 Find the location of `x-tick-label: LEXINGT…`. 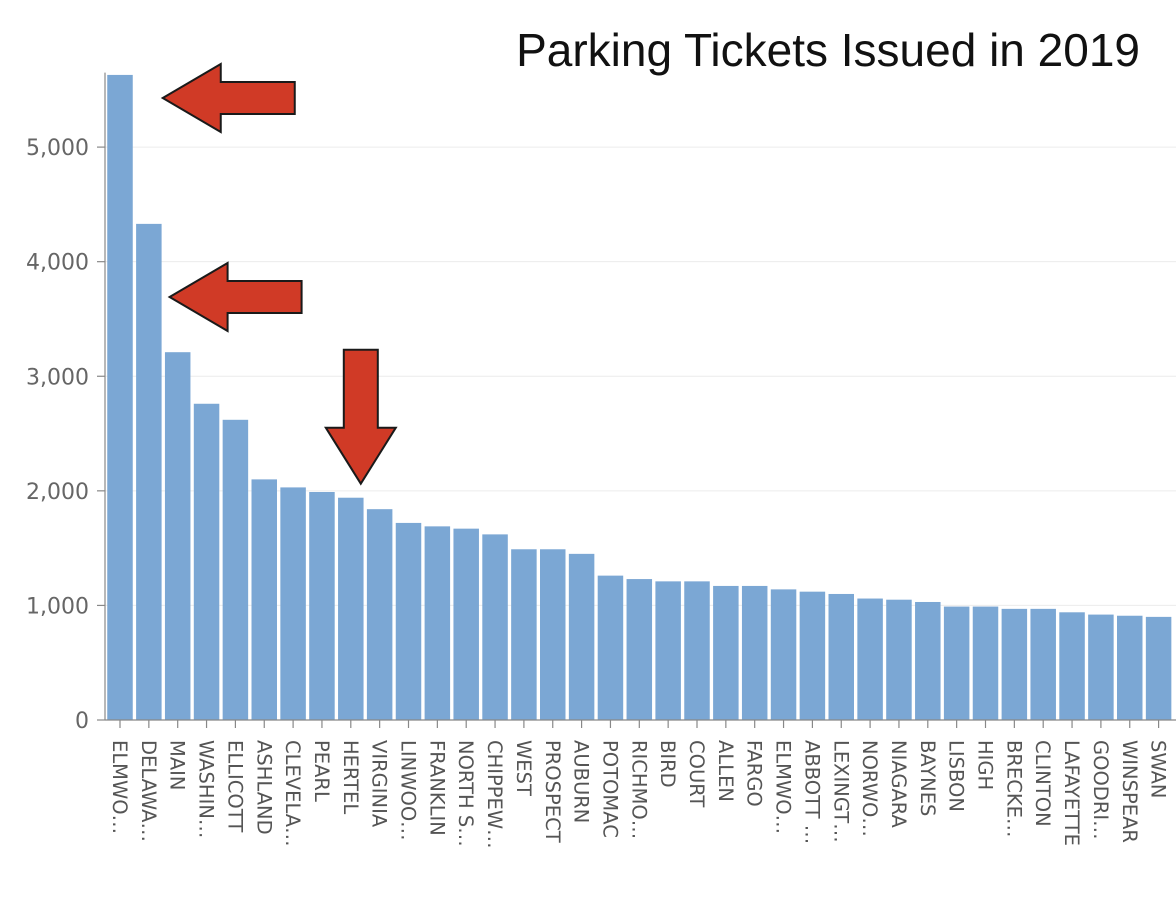

x-tick-label: LEXINGT… is located at coordinates (840, 791).